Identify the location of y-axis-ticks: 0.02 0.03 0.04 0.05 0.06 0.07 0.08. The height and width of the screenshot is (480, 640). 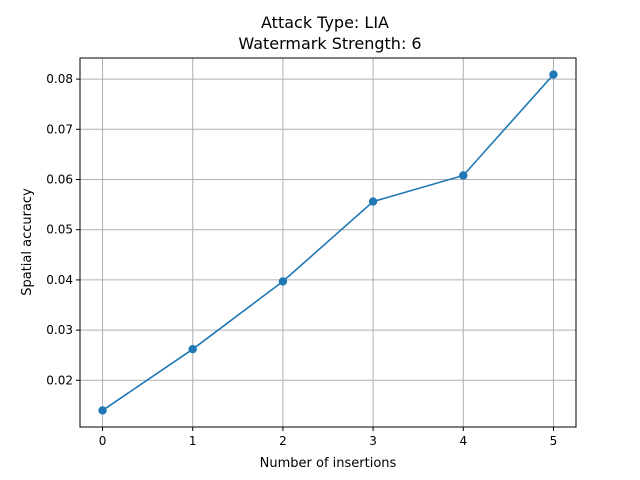
(63, 229).